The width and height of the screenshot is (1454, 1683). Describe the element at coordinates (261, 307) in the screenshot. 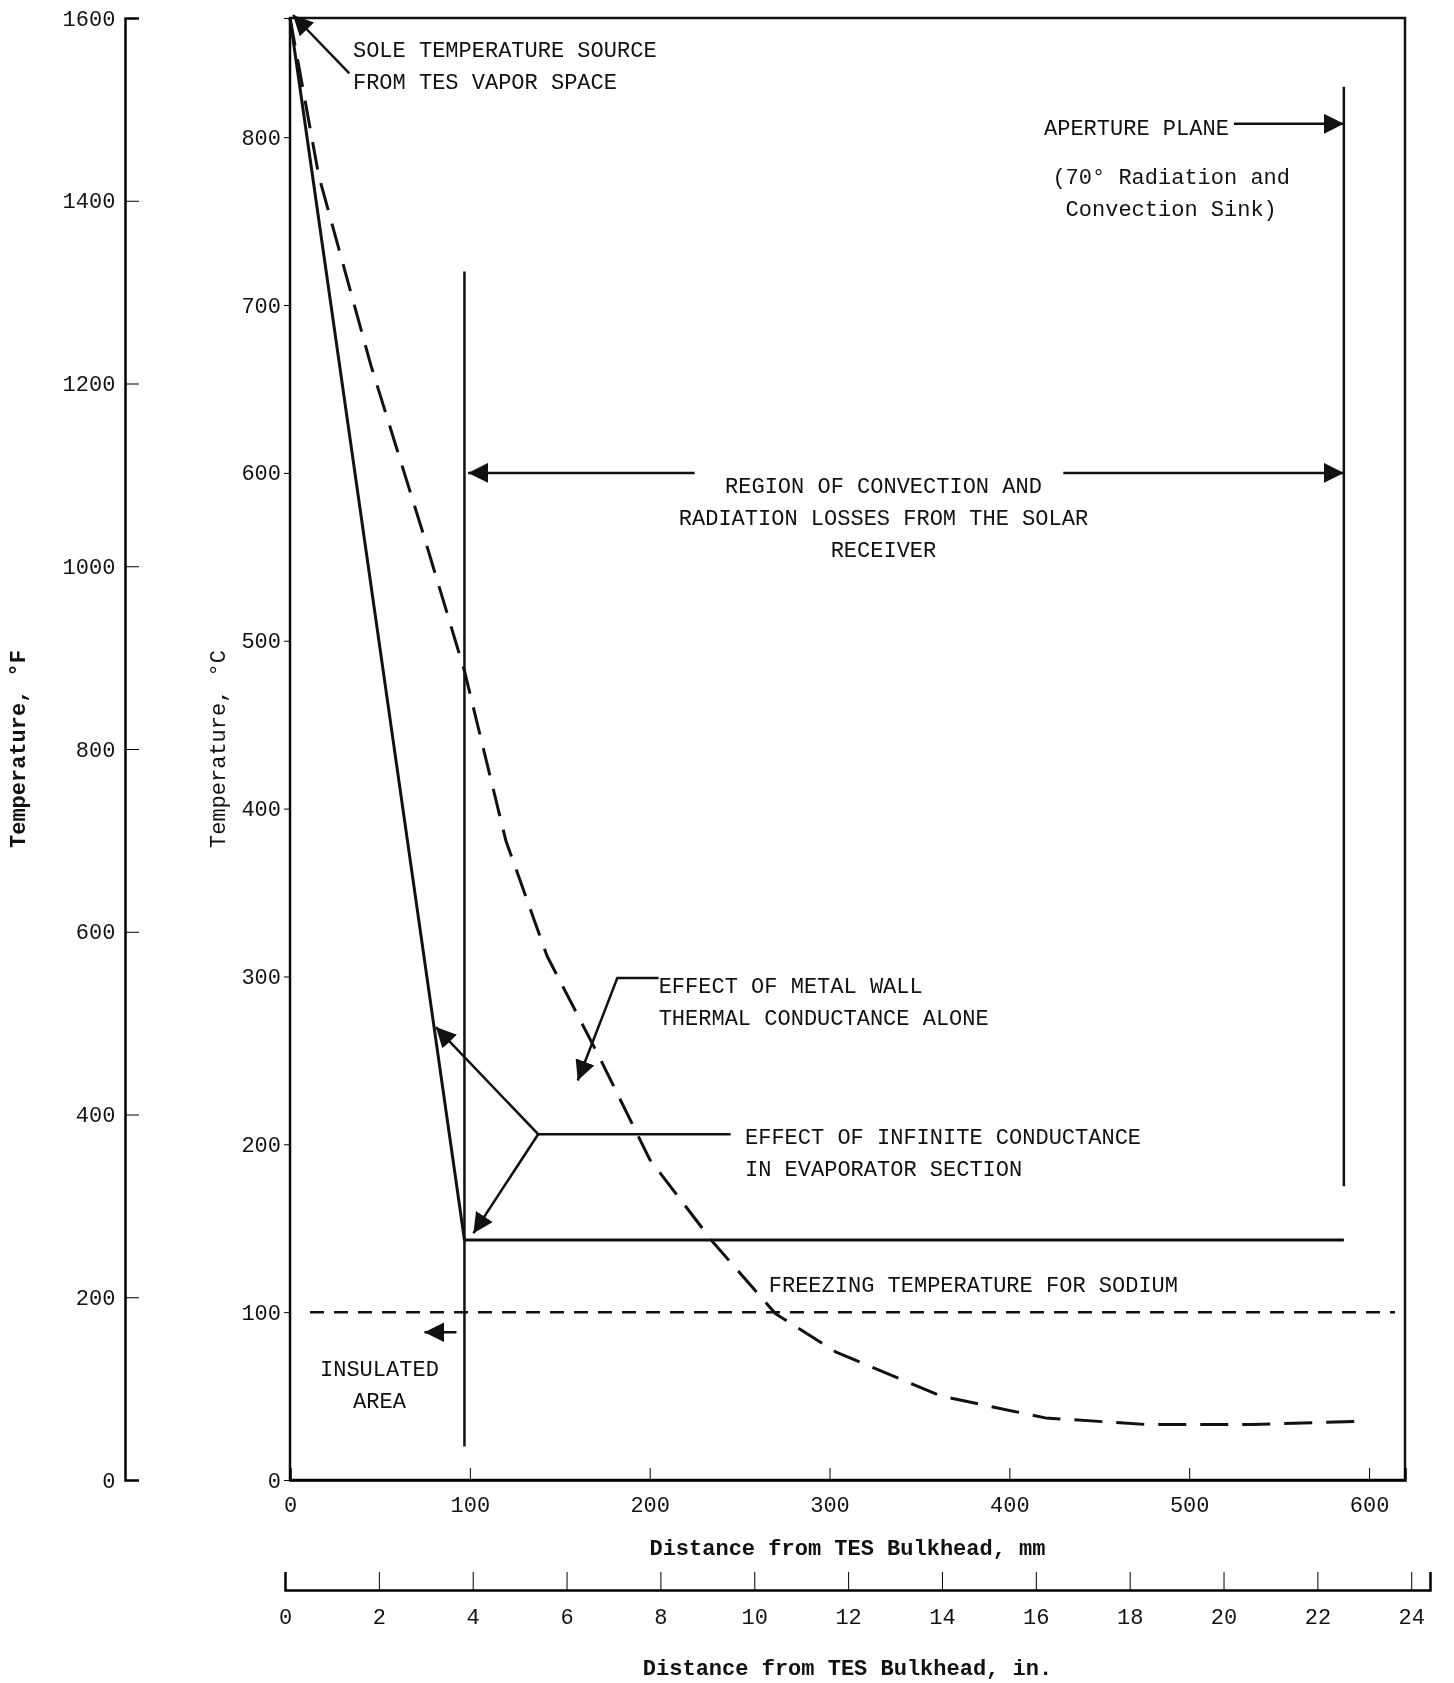

I see `y-tick-label: 700` at that location.